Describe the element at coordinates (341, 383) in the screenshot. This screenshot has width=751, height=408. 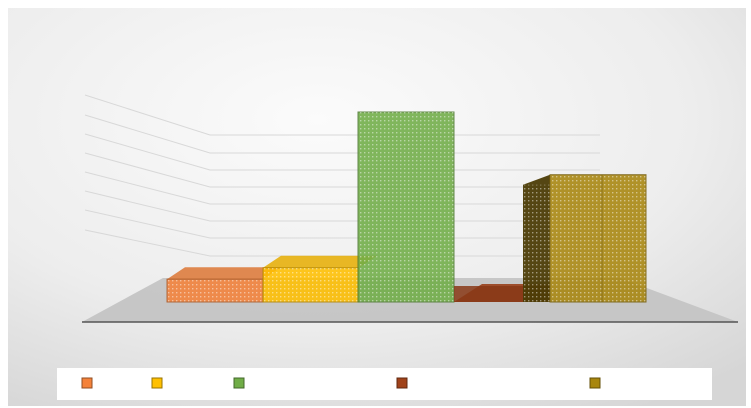
I see `legend` at that location.